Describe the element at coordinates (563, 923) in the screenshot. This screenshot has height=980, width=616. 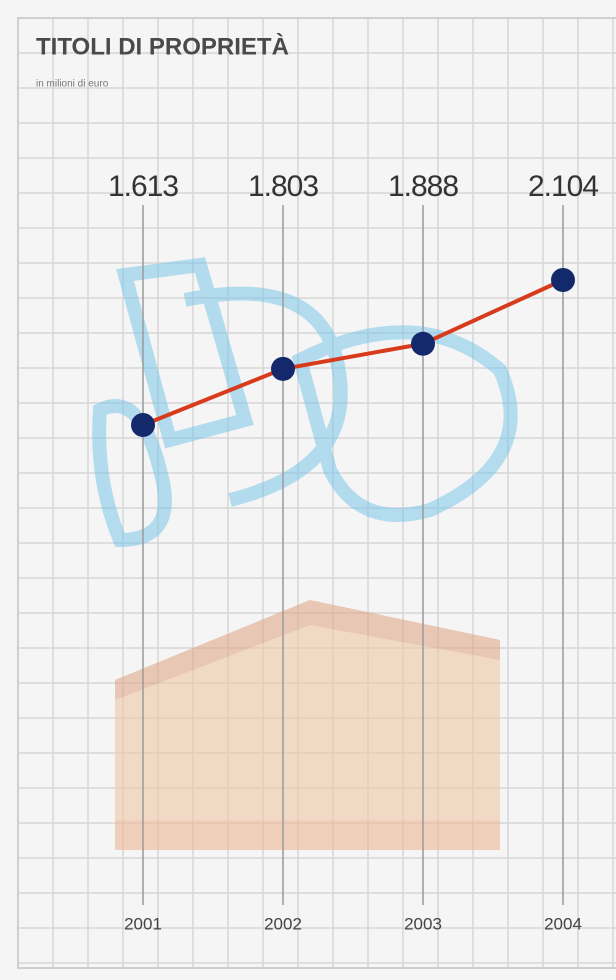
I see `x-tick-label: 2004` at that location.